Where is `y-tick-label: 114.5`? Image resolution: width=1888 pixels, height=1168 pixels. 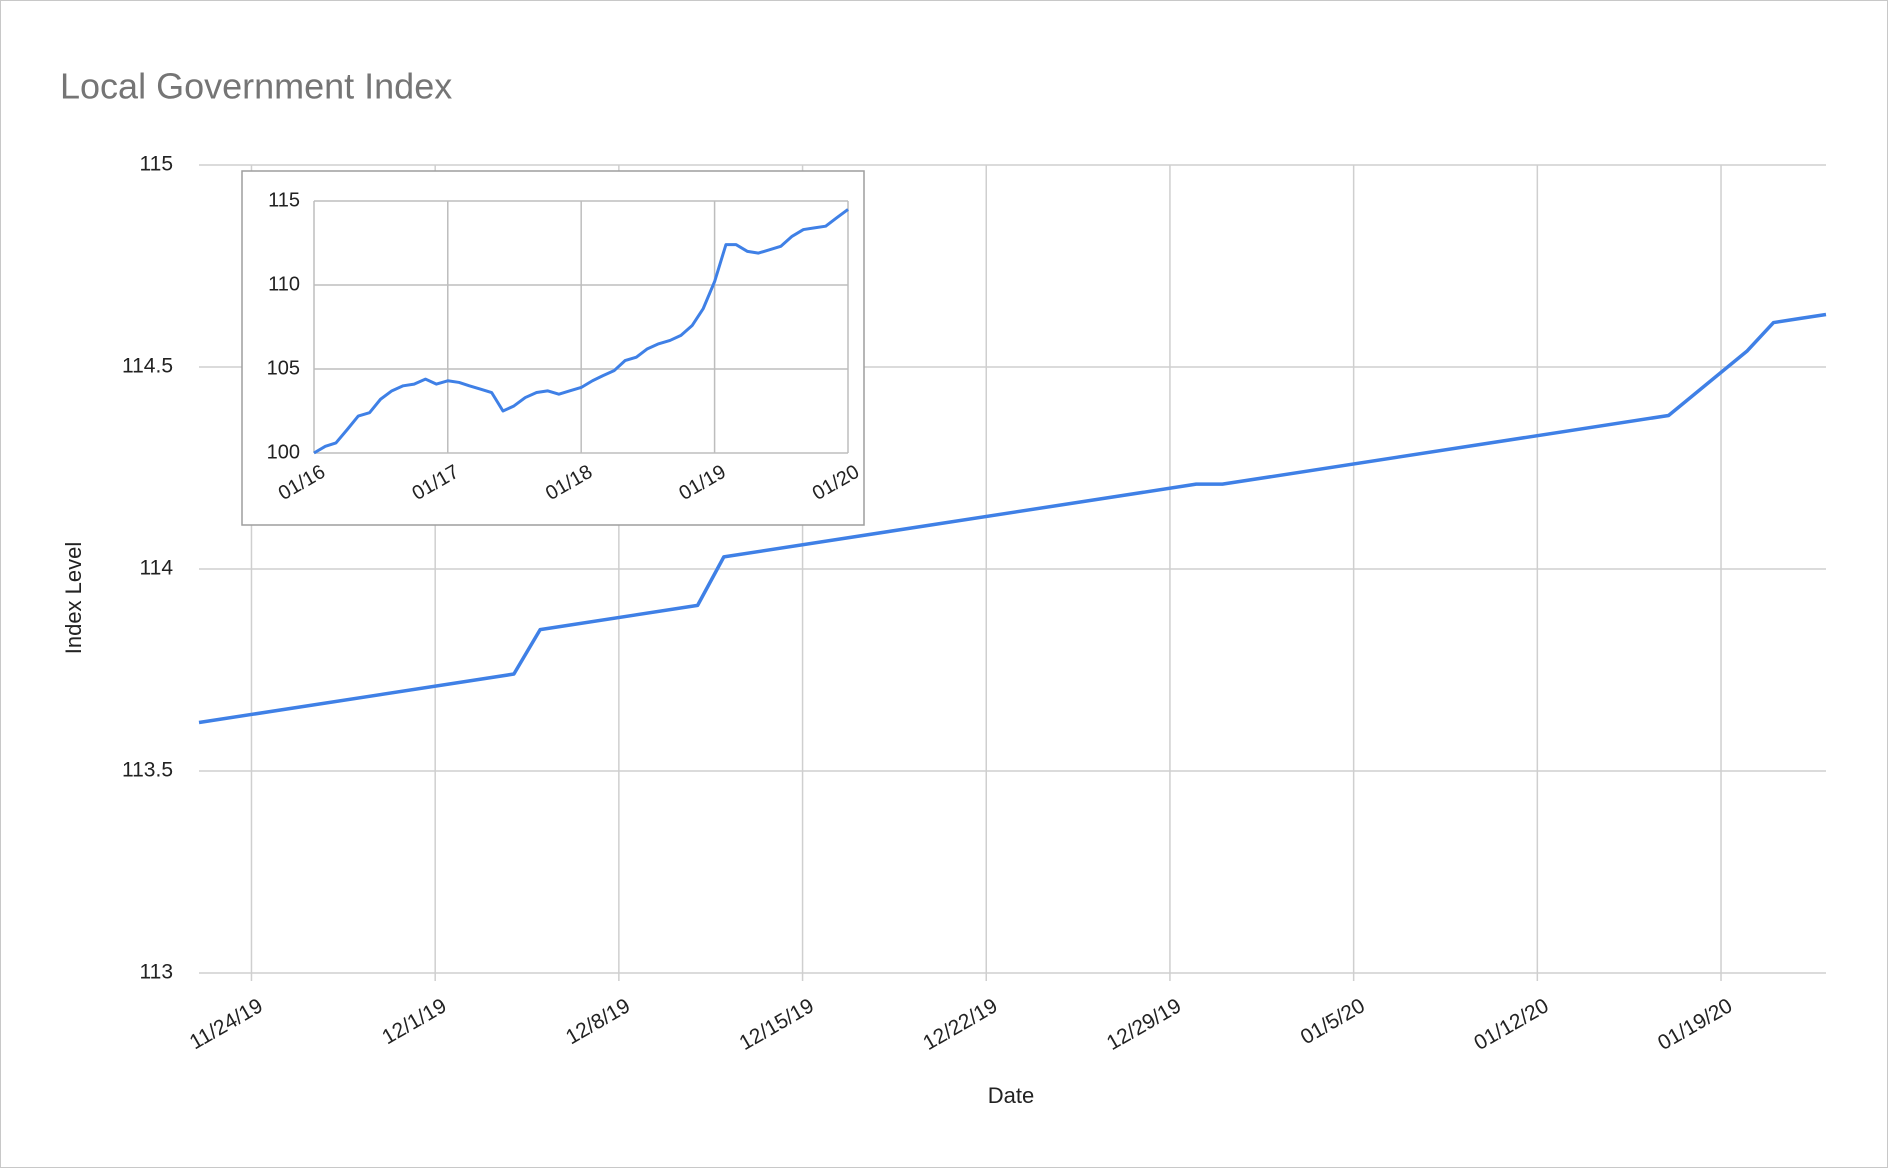
y-tick-label: 114.5 is located at coordinates (147, 366).